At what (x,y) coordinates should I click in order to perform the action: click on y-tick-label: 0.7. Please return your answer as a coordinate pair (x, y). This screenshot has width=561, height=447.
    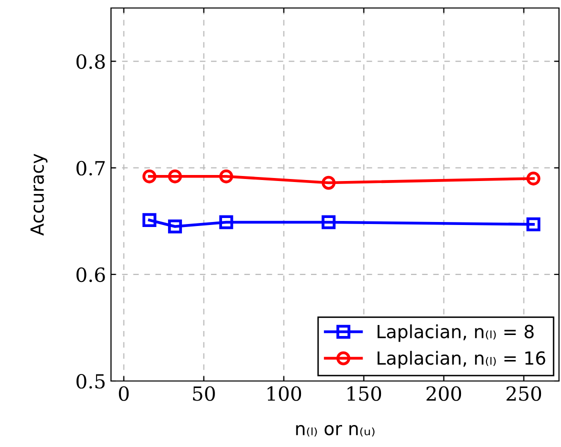
    Looking at the image, I should click on (90, 168).